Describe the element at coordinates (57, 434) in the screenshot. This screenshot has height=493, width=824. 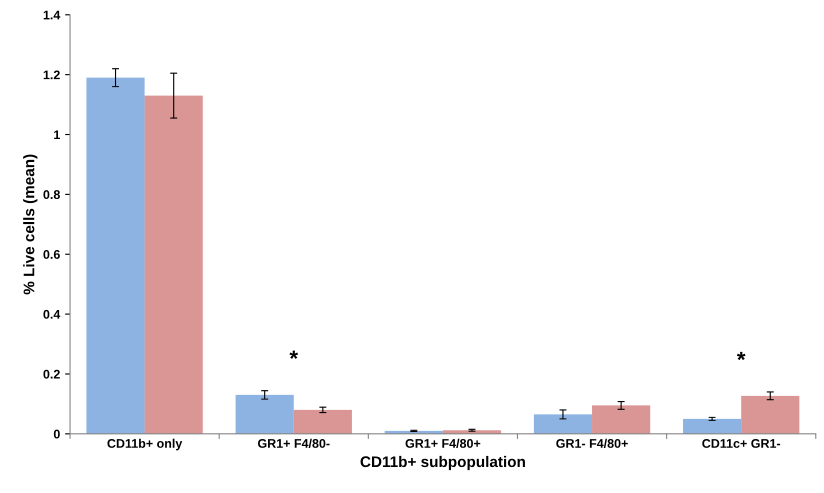
I see `y-tick-label: 0` at that location.